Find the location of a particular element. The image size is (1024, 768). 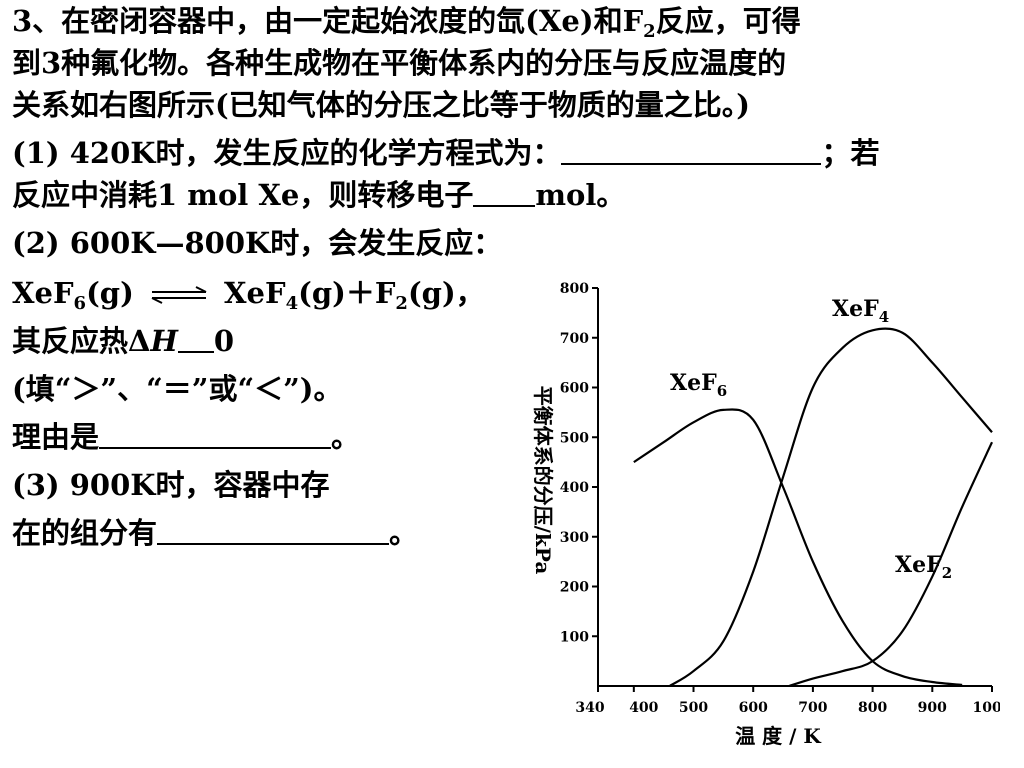

y-tick-label: 200 is located at coordinates (574, 588).